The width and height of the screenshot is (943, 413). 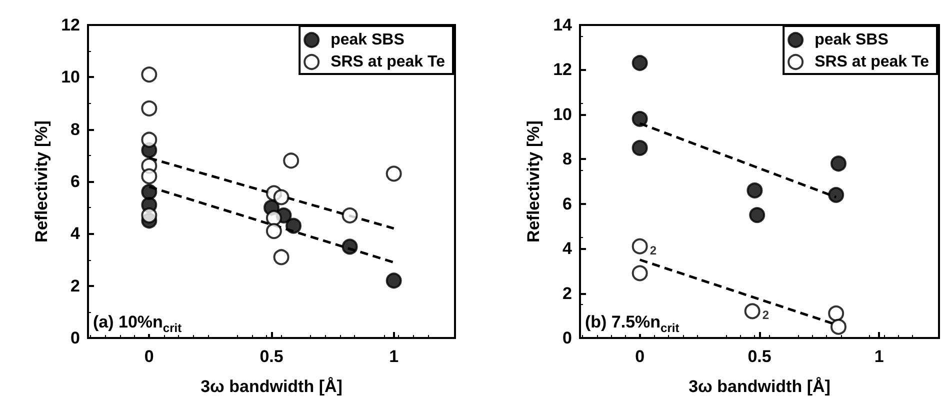 What do you see at coordinates (563, 25) in the screenshot?
I see `y-tick-label: 14` at bounding box center [563, 25].